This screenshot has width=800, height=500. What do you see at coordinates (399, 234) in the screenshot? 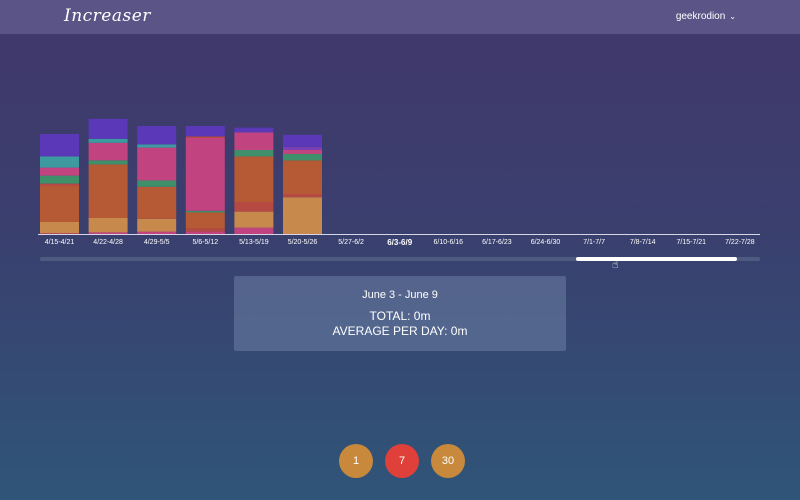
I see `chart-x-axis` at bounding box center [399, 234].